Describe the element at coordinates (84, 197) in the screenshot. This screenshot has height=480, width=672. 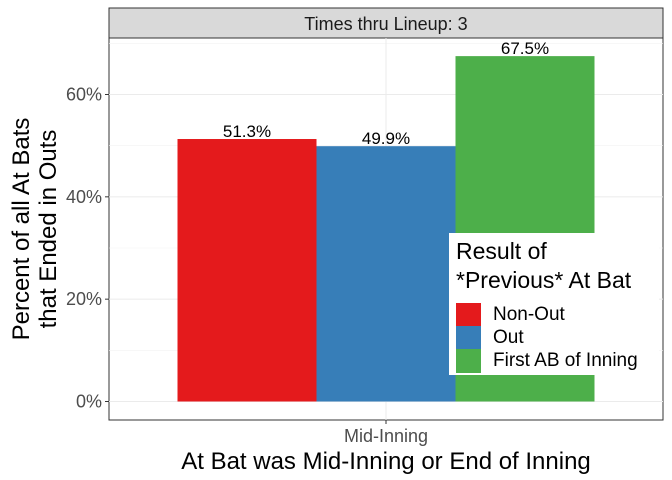
I see `y-tick-label: 40%` at that location.